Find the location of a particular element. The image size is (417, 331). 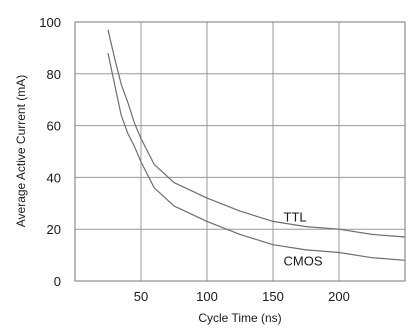

cmos-series-label: CMOS is located at coordinates (303, 260).